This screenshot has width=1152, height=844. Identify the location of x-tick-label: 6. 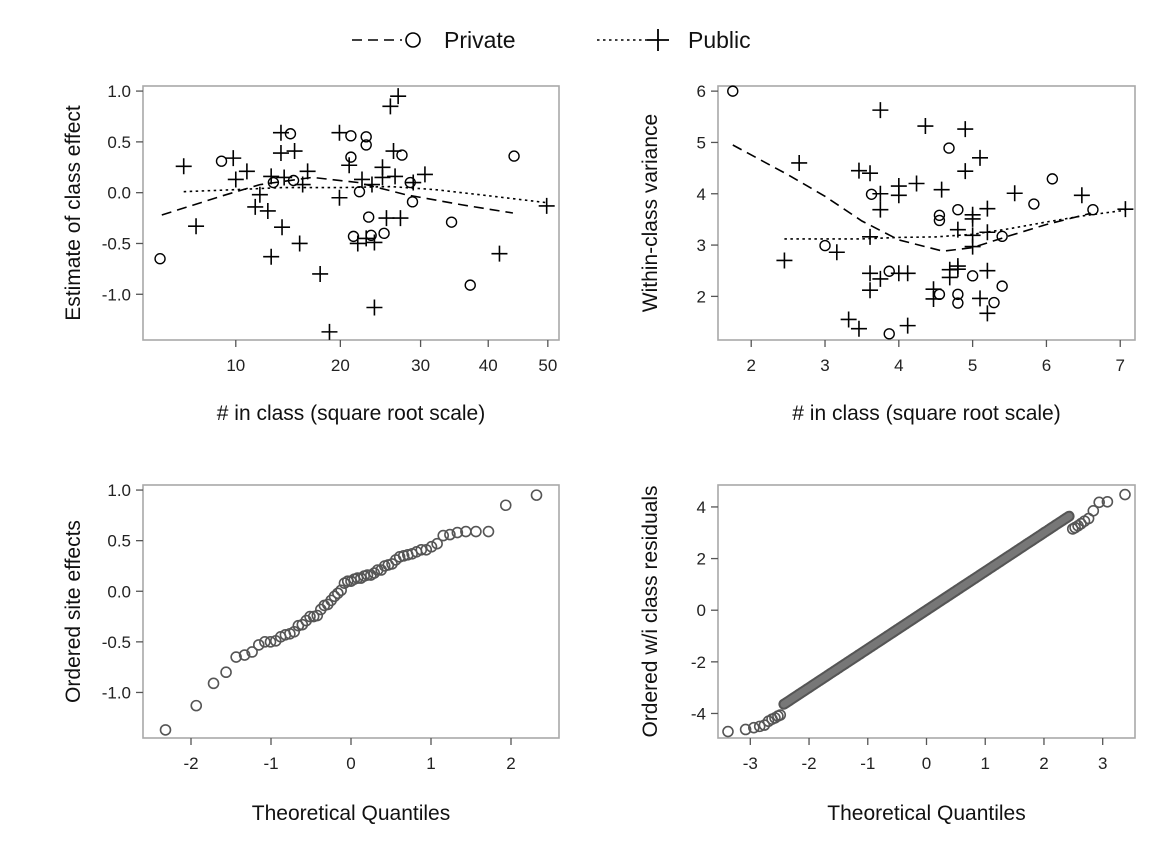
(1046, 365).